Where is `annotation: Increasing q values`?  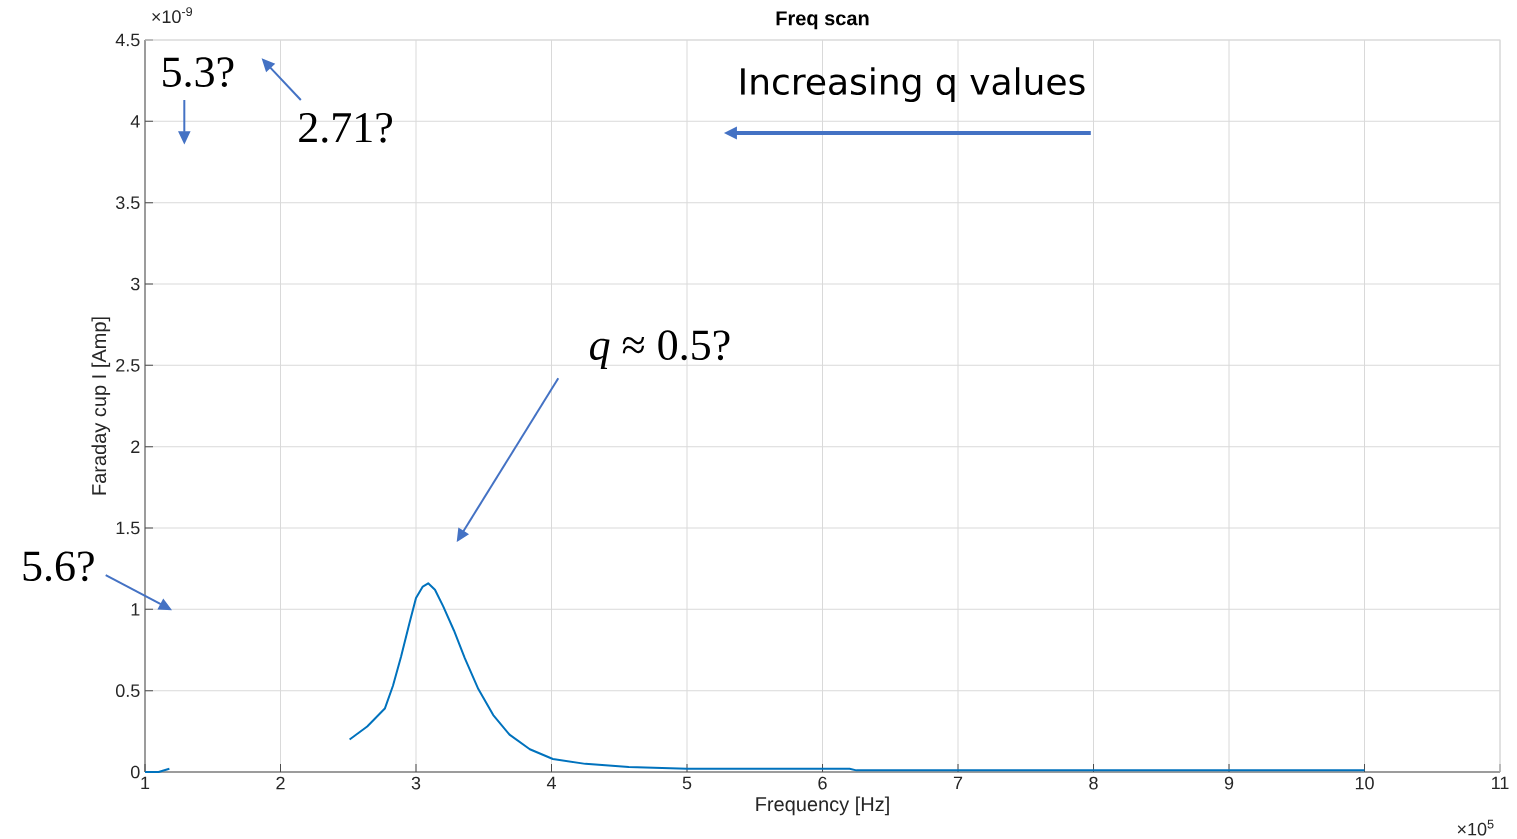 annotation: Increasing q values is located at coordinates (913, 85).